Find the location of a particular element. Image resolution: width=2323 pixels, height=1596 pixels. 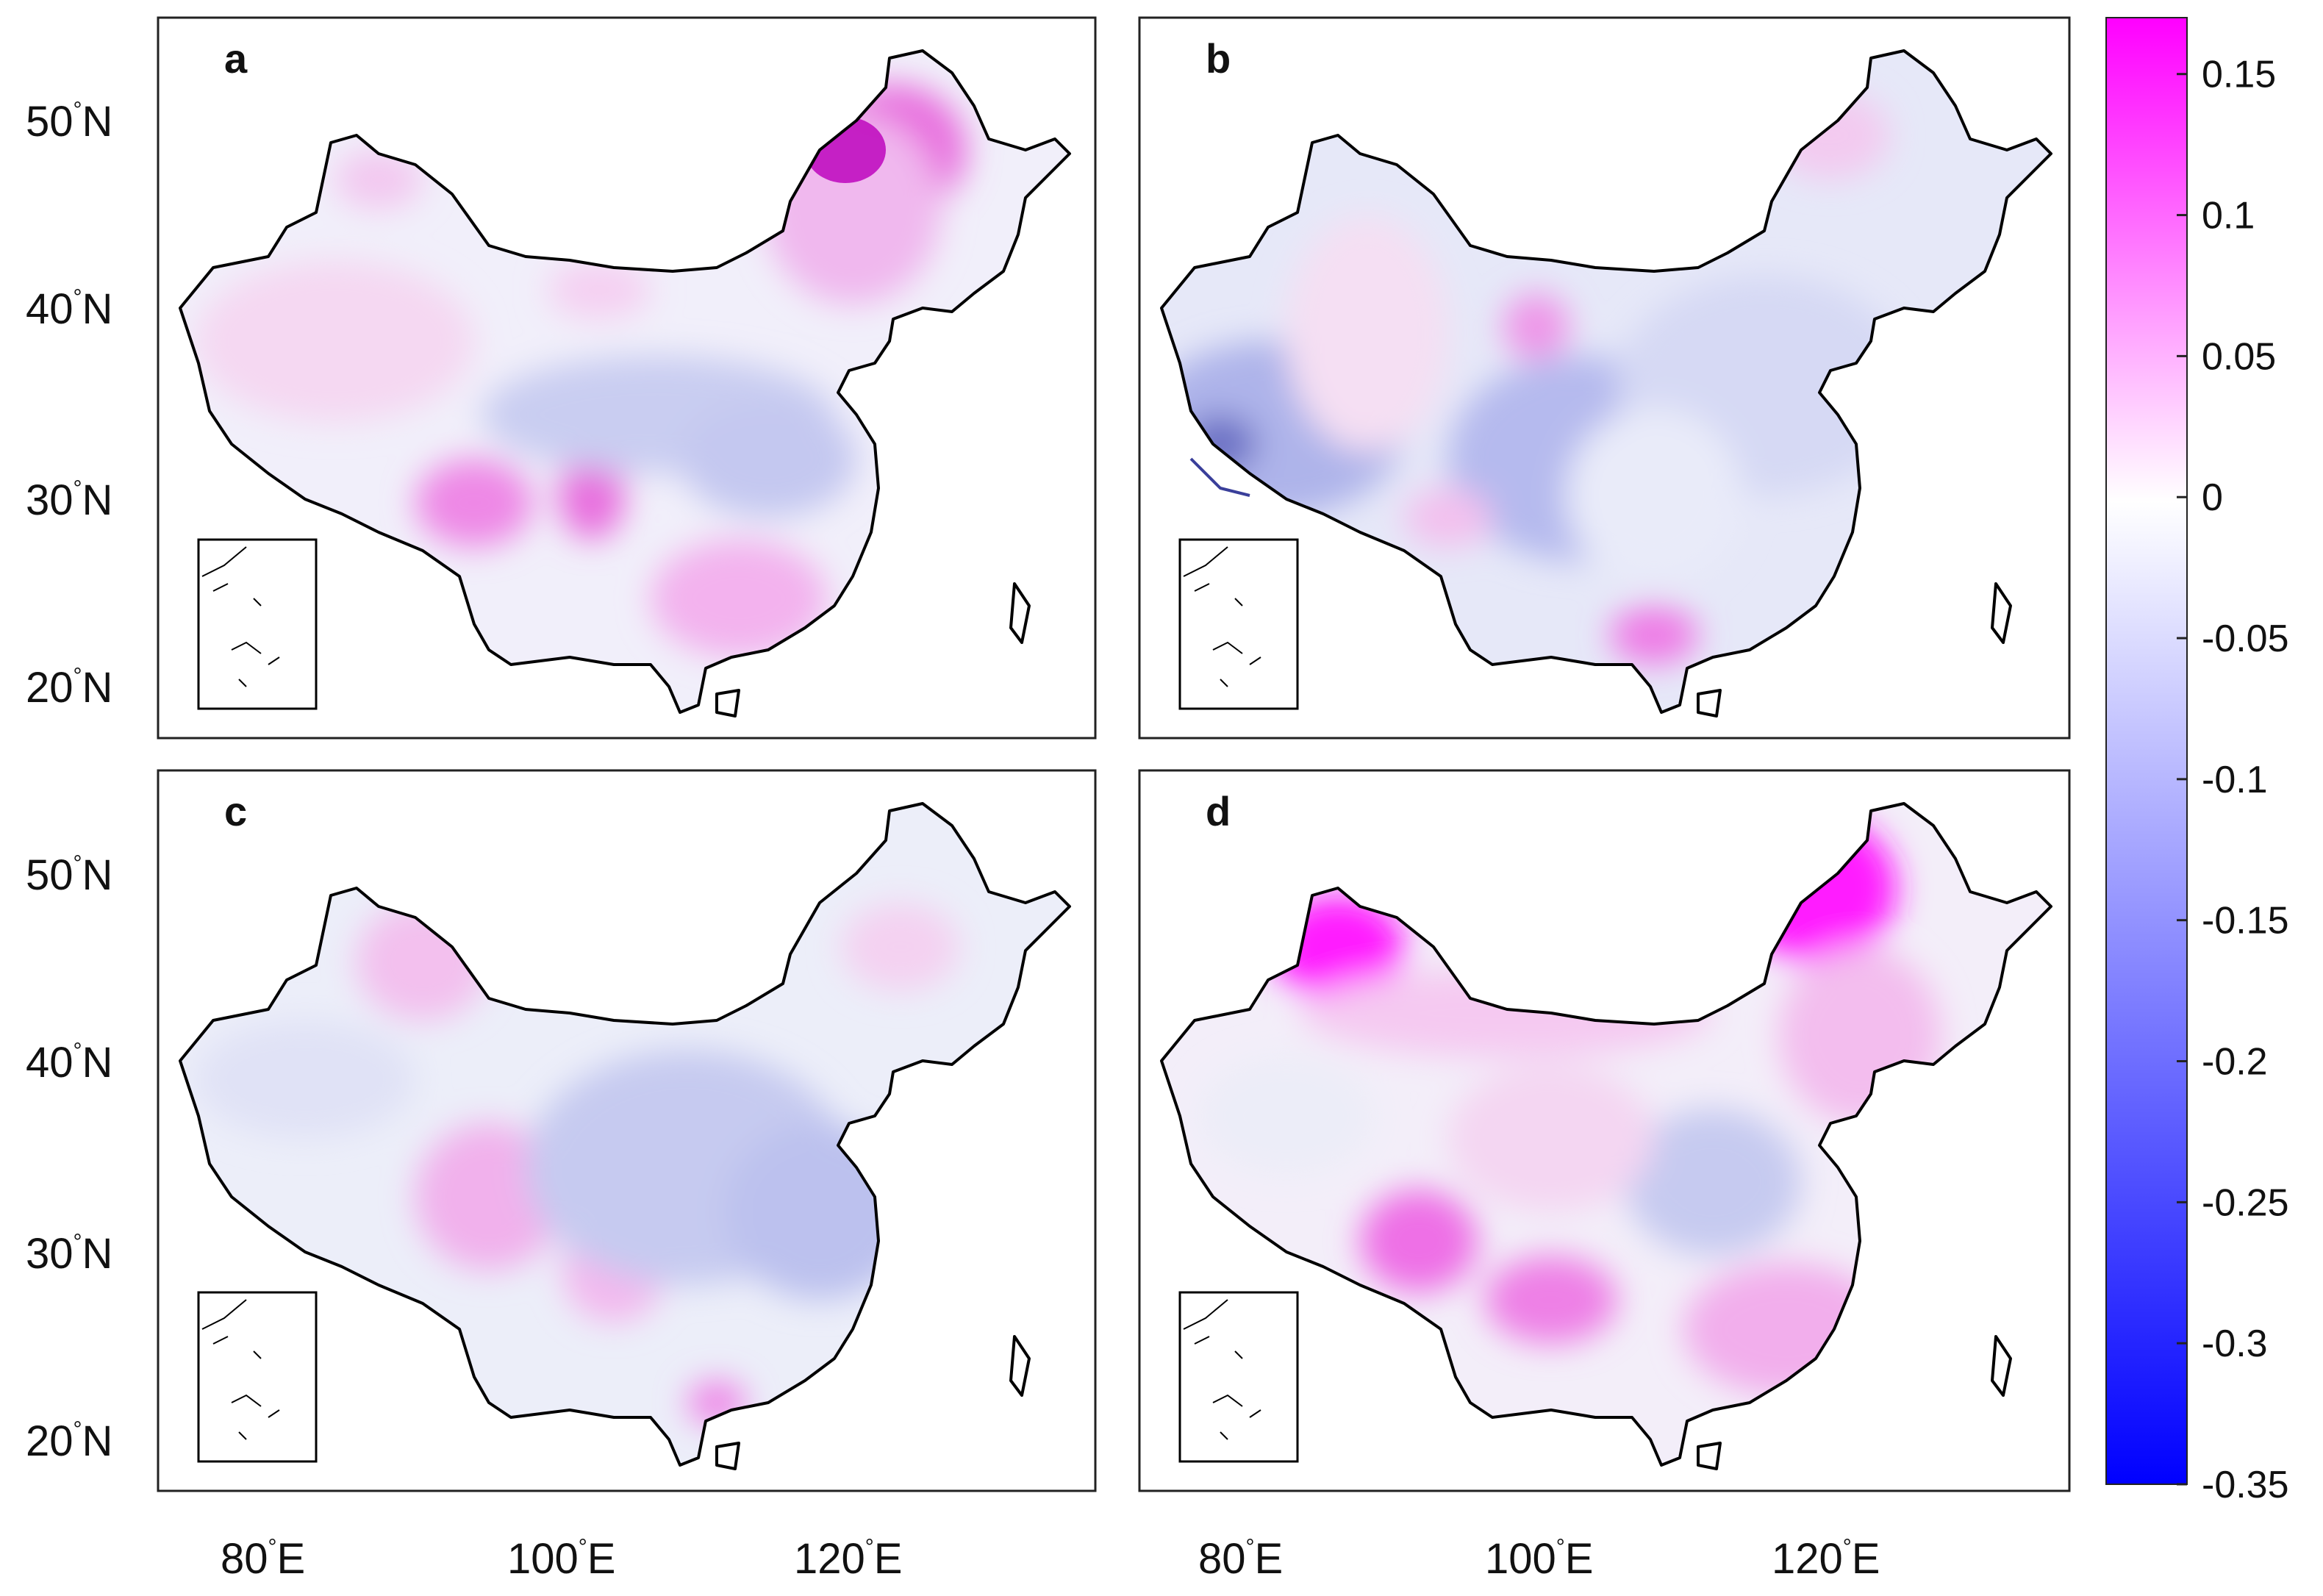

colorbar-tick-label: 0.1 is located at coordinates (2229, 216).